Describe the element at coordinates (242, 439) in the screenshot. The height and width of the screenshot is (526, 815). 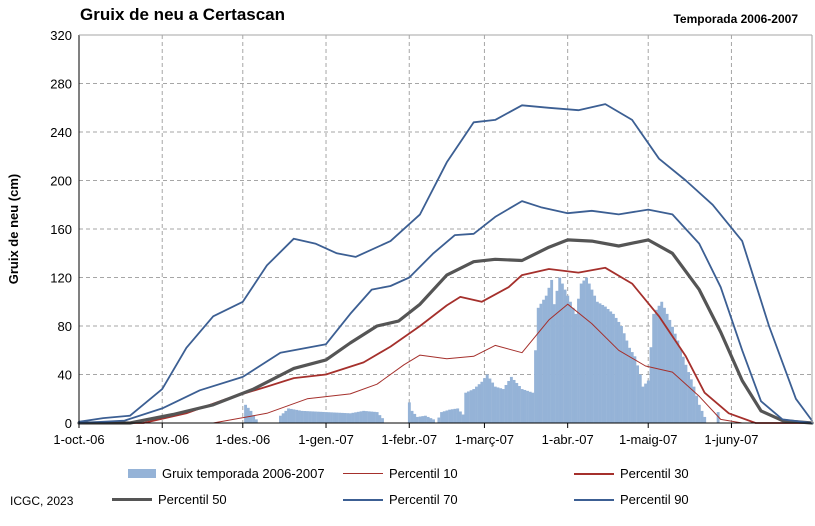
I see `x-tick-label: 1-des.-06` at that location.